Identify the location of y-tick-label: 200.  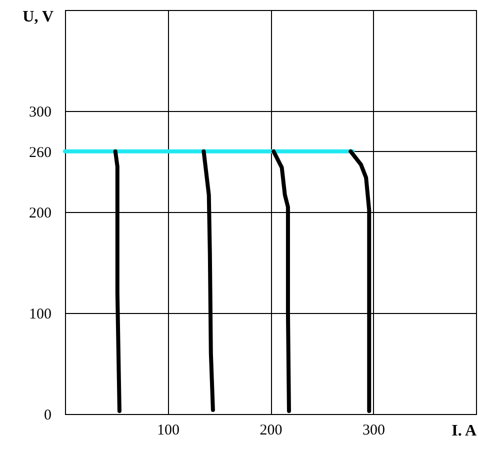
(40, 214).